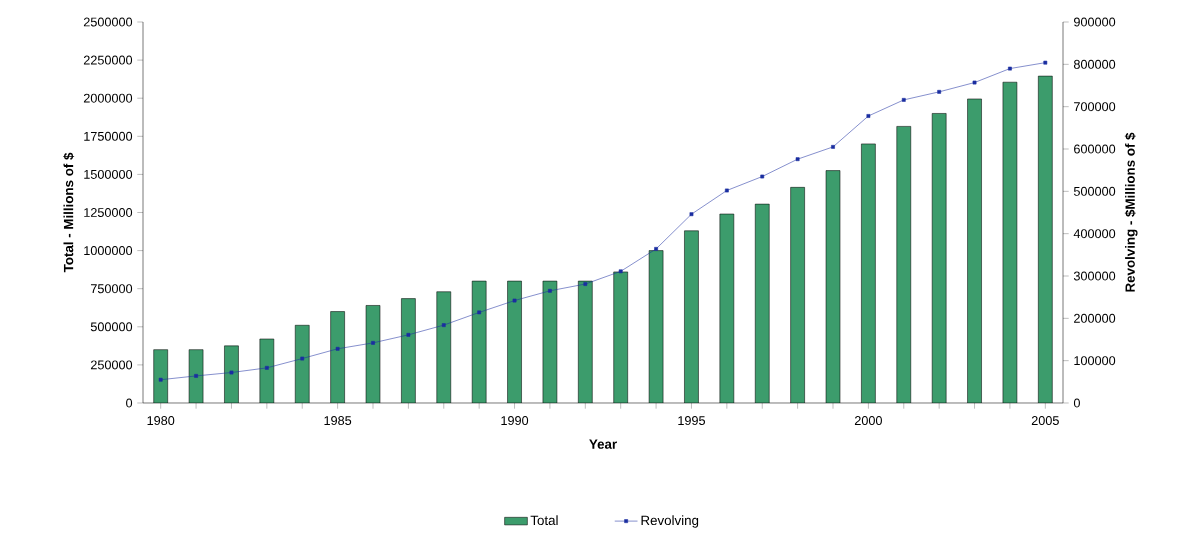 The width and height of the screenshot is (1185, 543). Describe the element at coordinates (1076, 403) in the screenshot. I see `y2-tick-label: 0` at that location.